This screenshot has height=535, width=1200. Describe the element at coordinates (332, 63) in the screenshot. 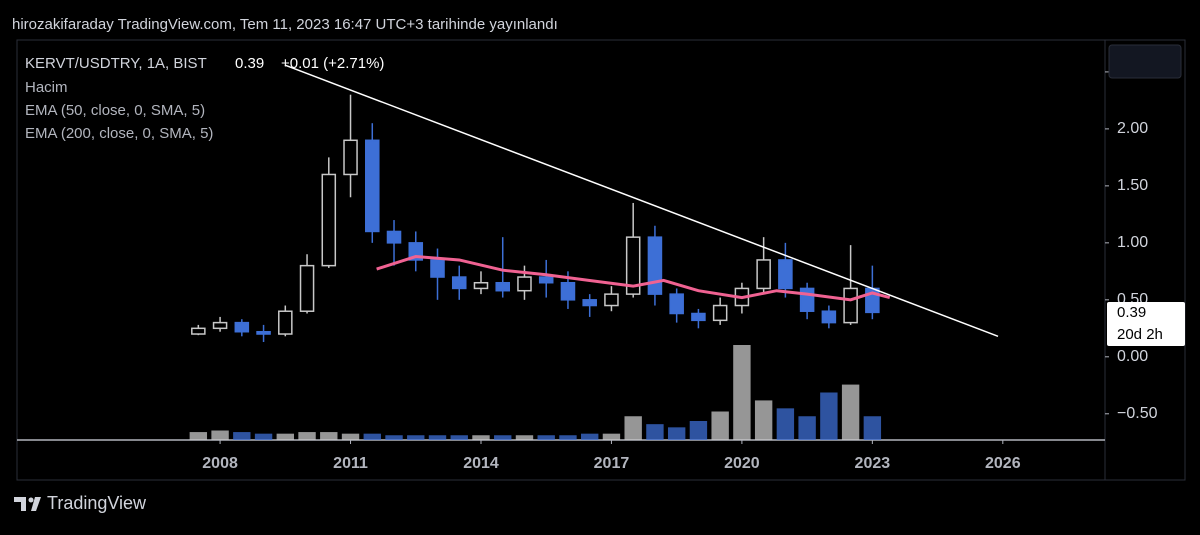

I see `change: +0.01 (+2.71%)` at that location.